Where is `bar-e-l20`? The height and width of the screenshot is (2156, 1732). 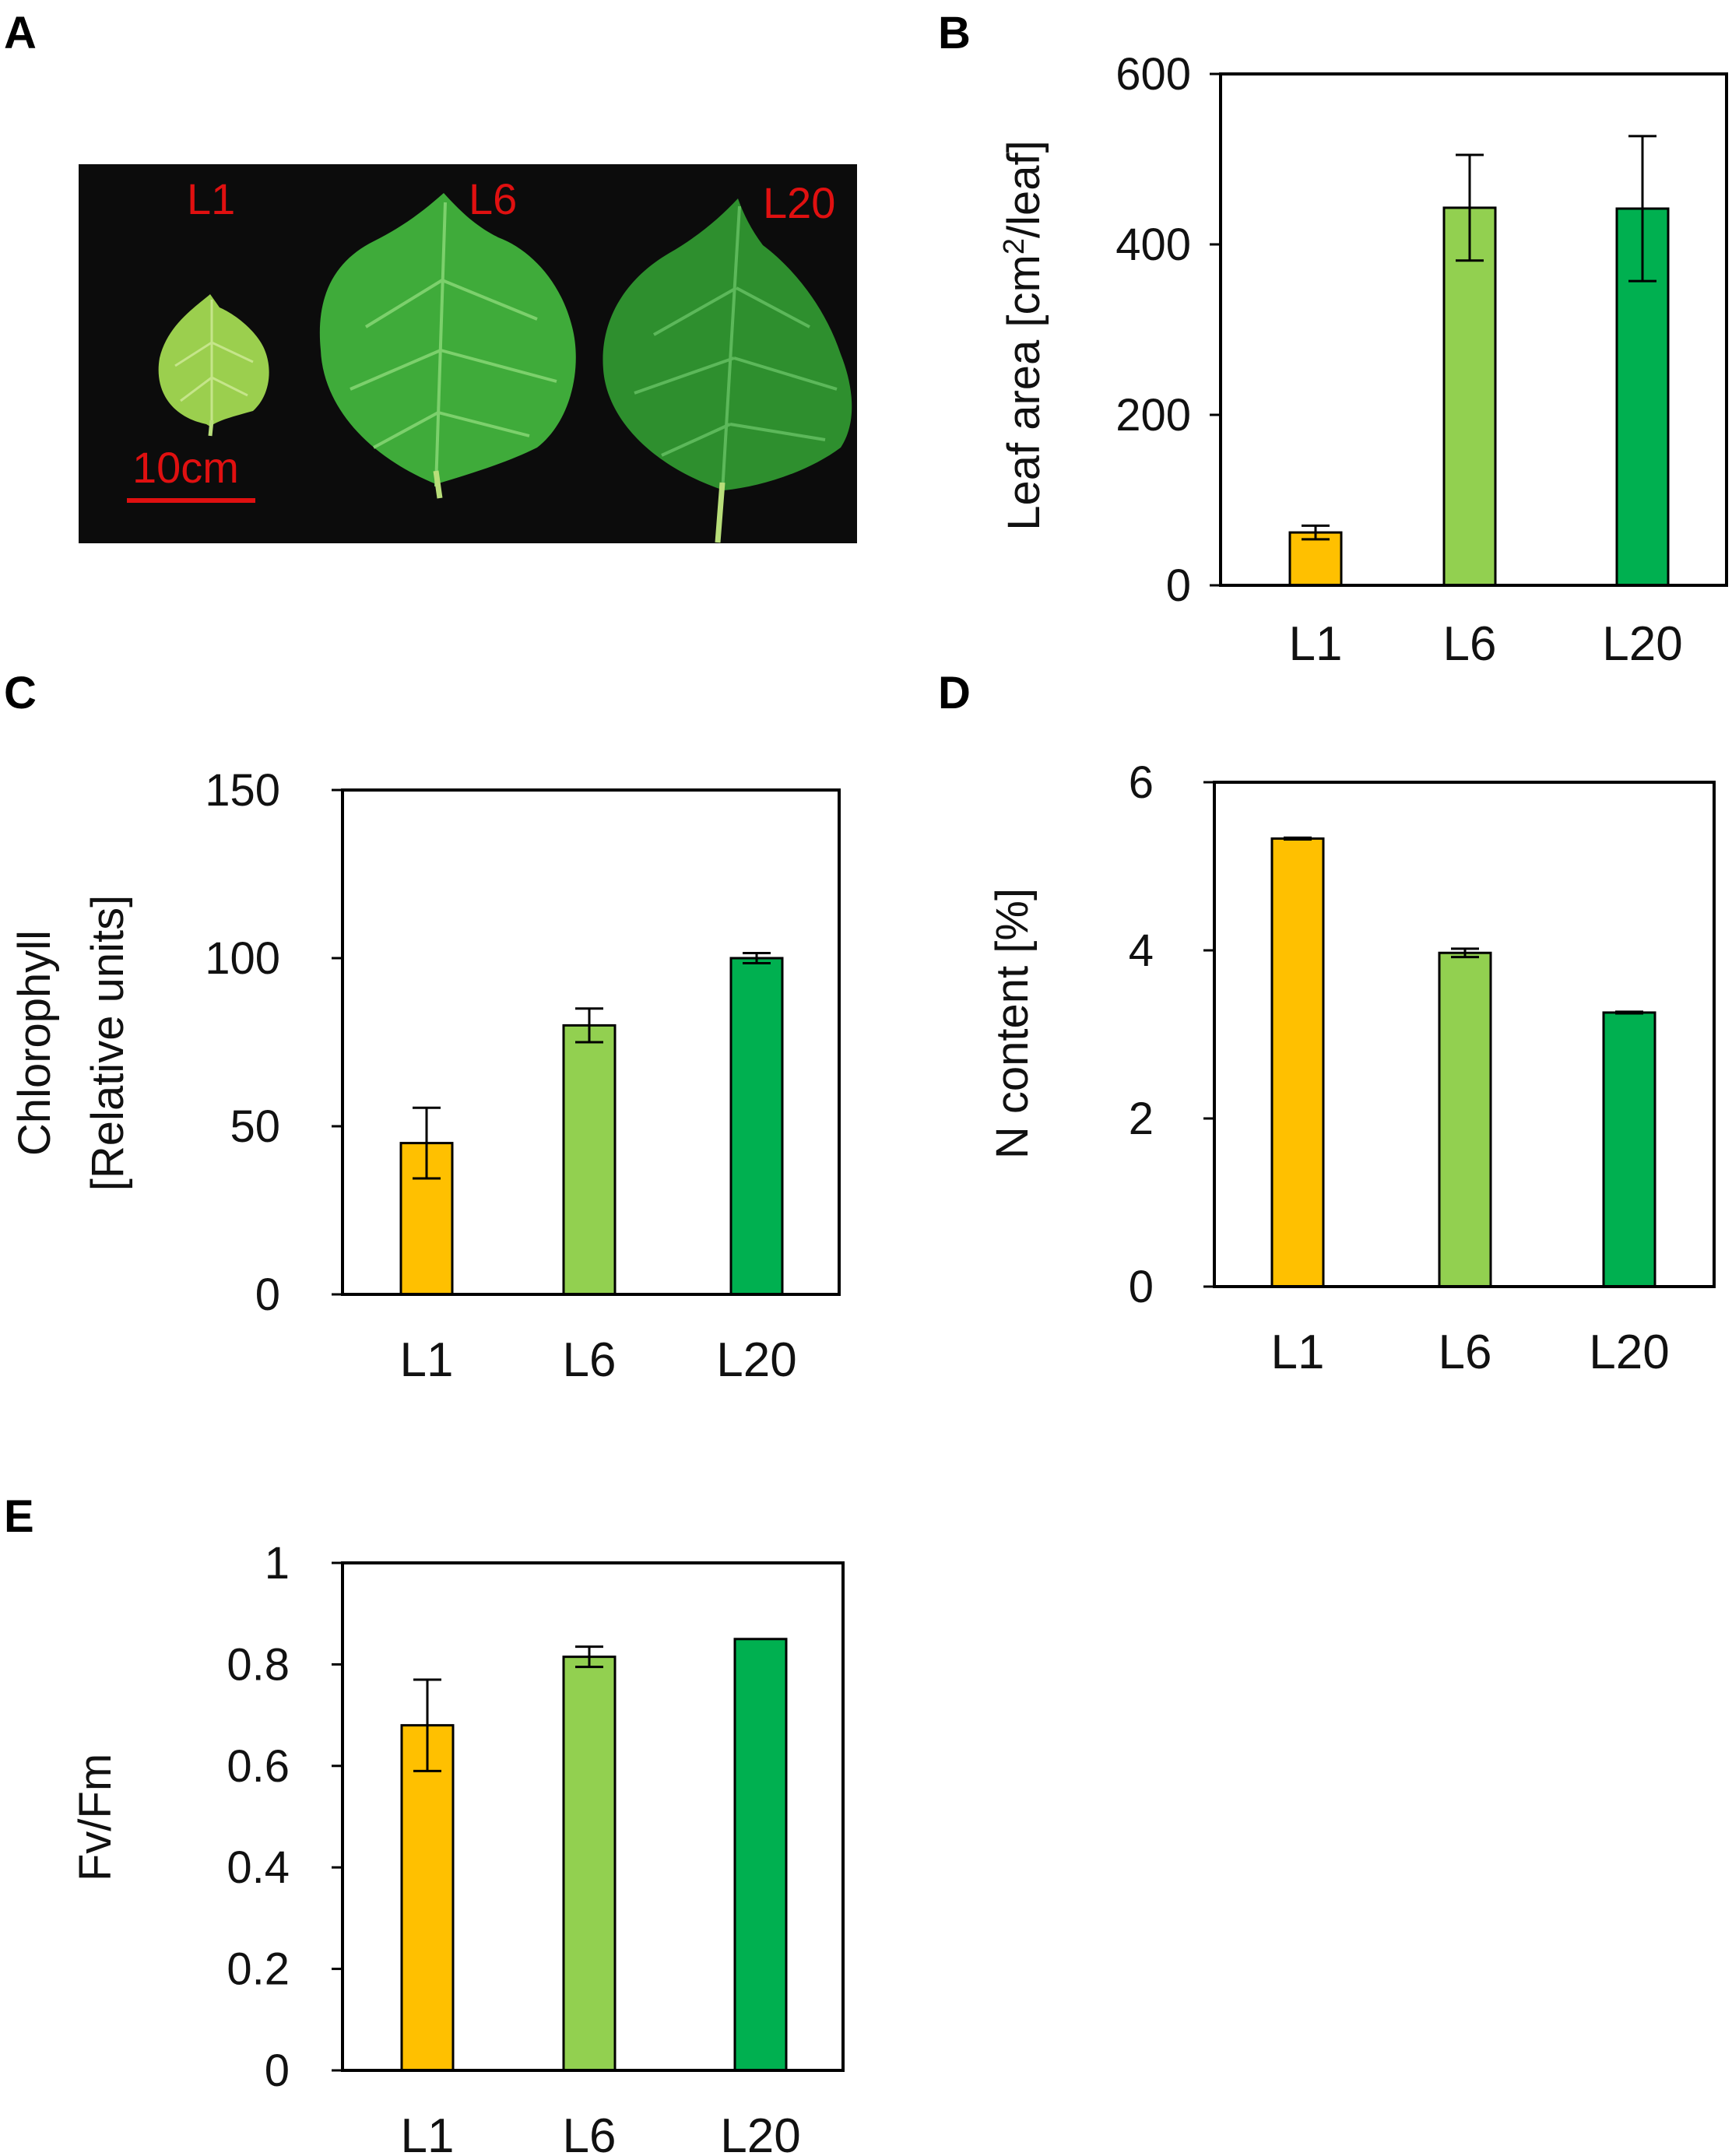
bar-e-l20 is located at coordinates (760, 1855).